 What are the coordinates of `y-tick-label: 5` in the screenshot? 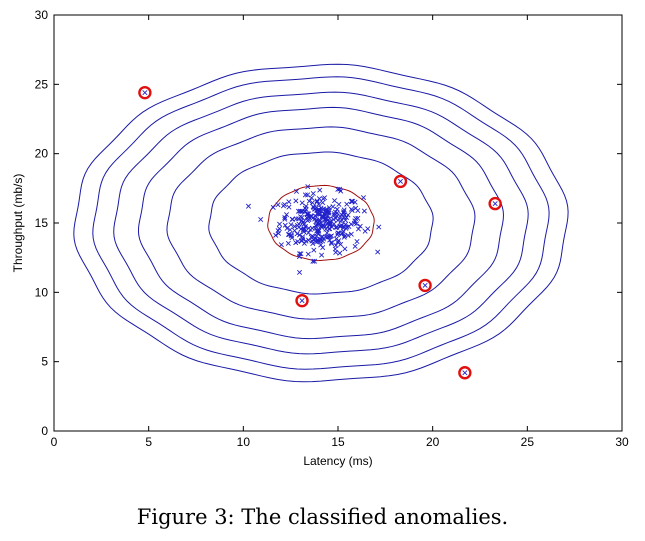 It's located at (44, 362).